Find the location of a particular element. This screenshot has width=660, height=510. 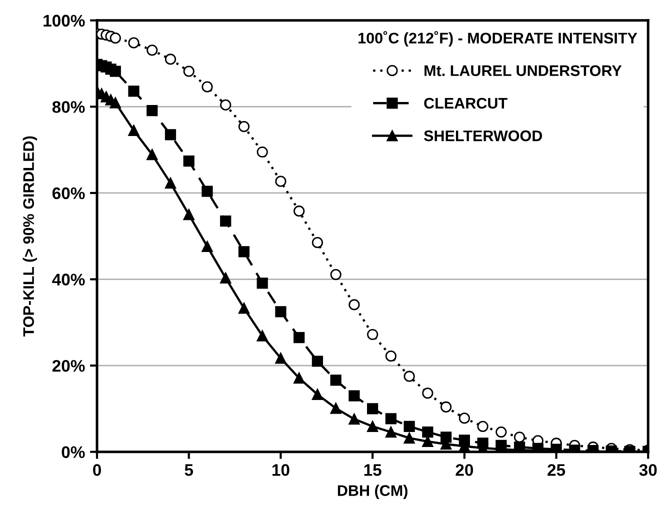

y-tick-label: 20% is located at coordinates (68, 366).